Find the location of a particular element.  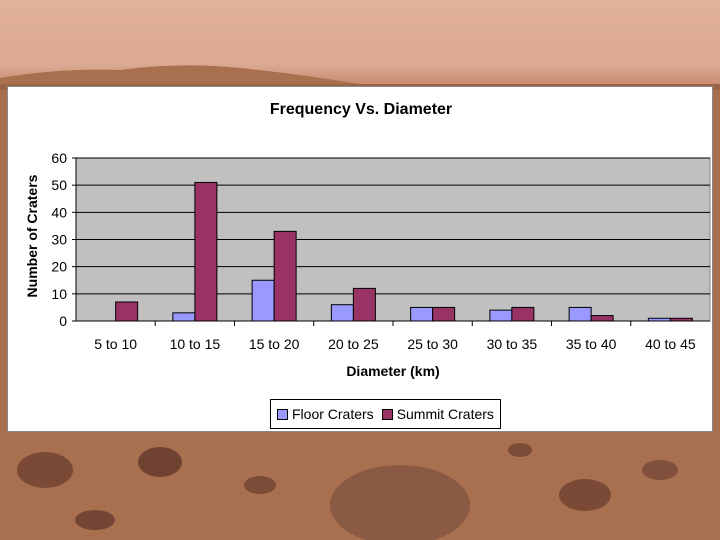

y-tick-label: 50 is located at coordinates (59, 185).